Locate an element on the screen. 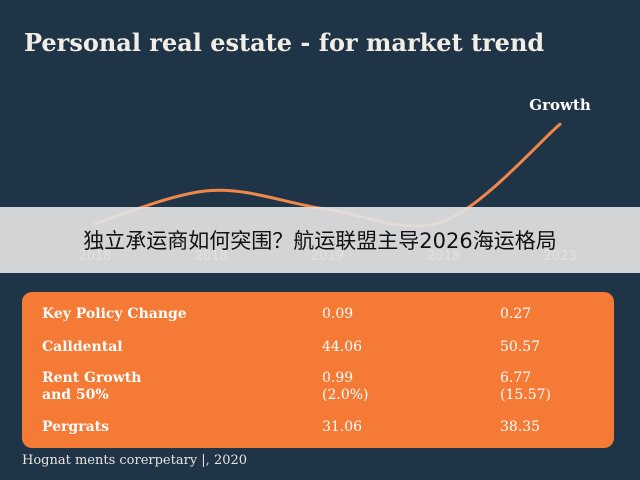 The image size is (640, 480). footer-note: Hognat ments corerpetary |, 2020 is located at coordinates (135, 460).